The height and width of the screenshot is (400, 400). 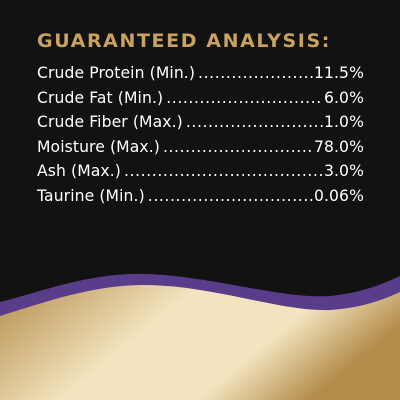 I want to click on nutrient-label: Crude Fat (Min.), so click(x=100, y=97).